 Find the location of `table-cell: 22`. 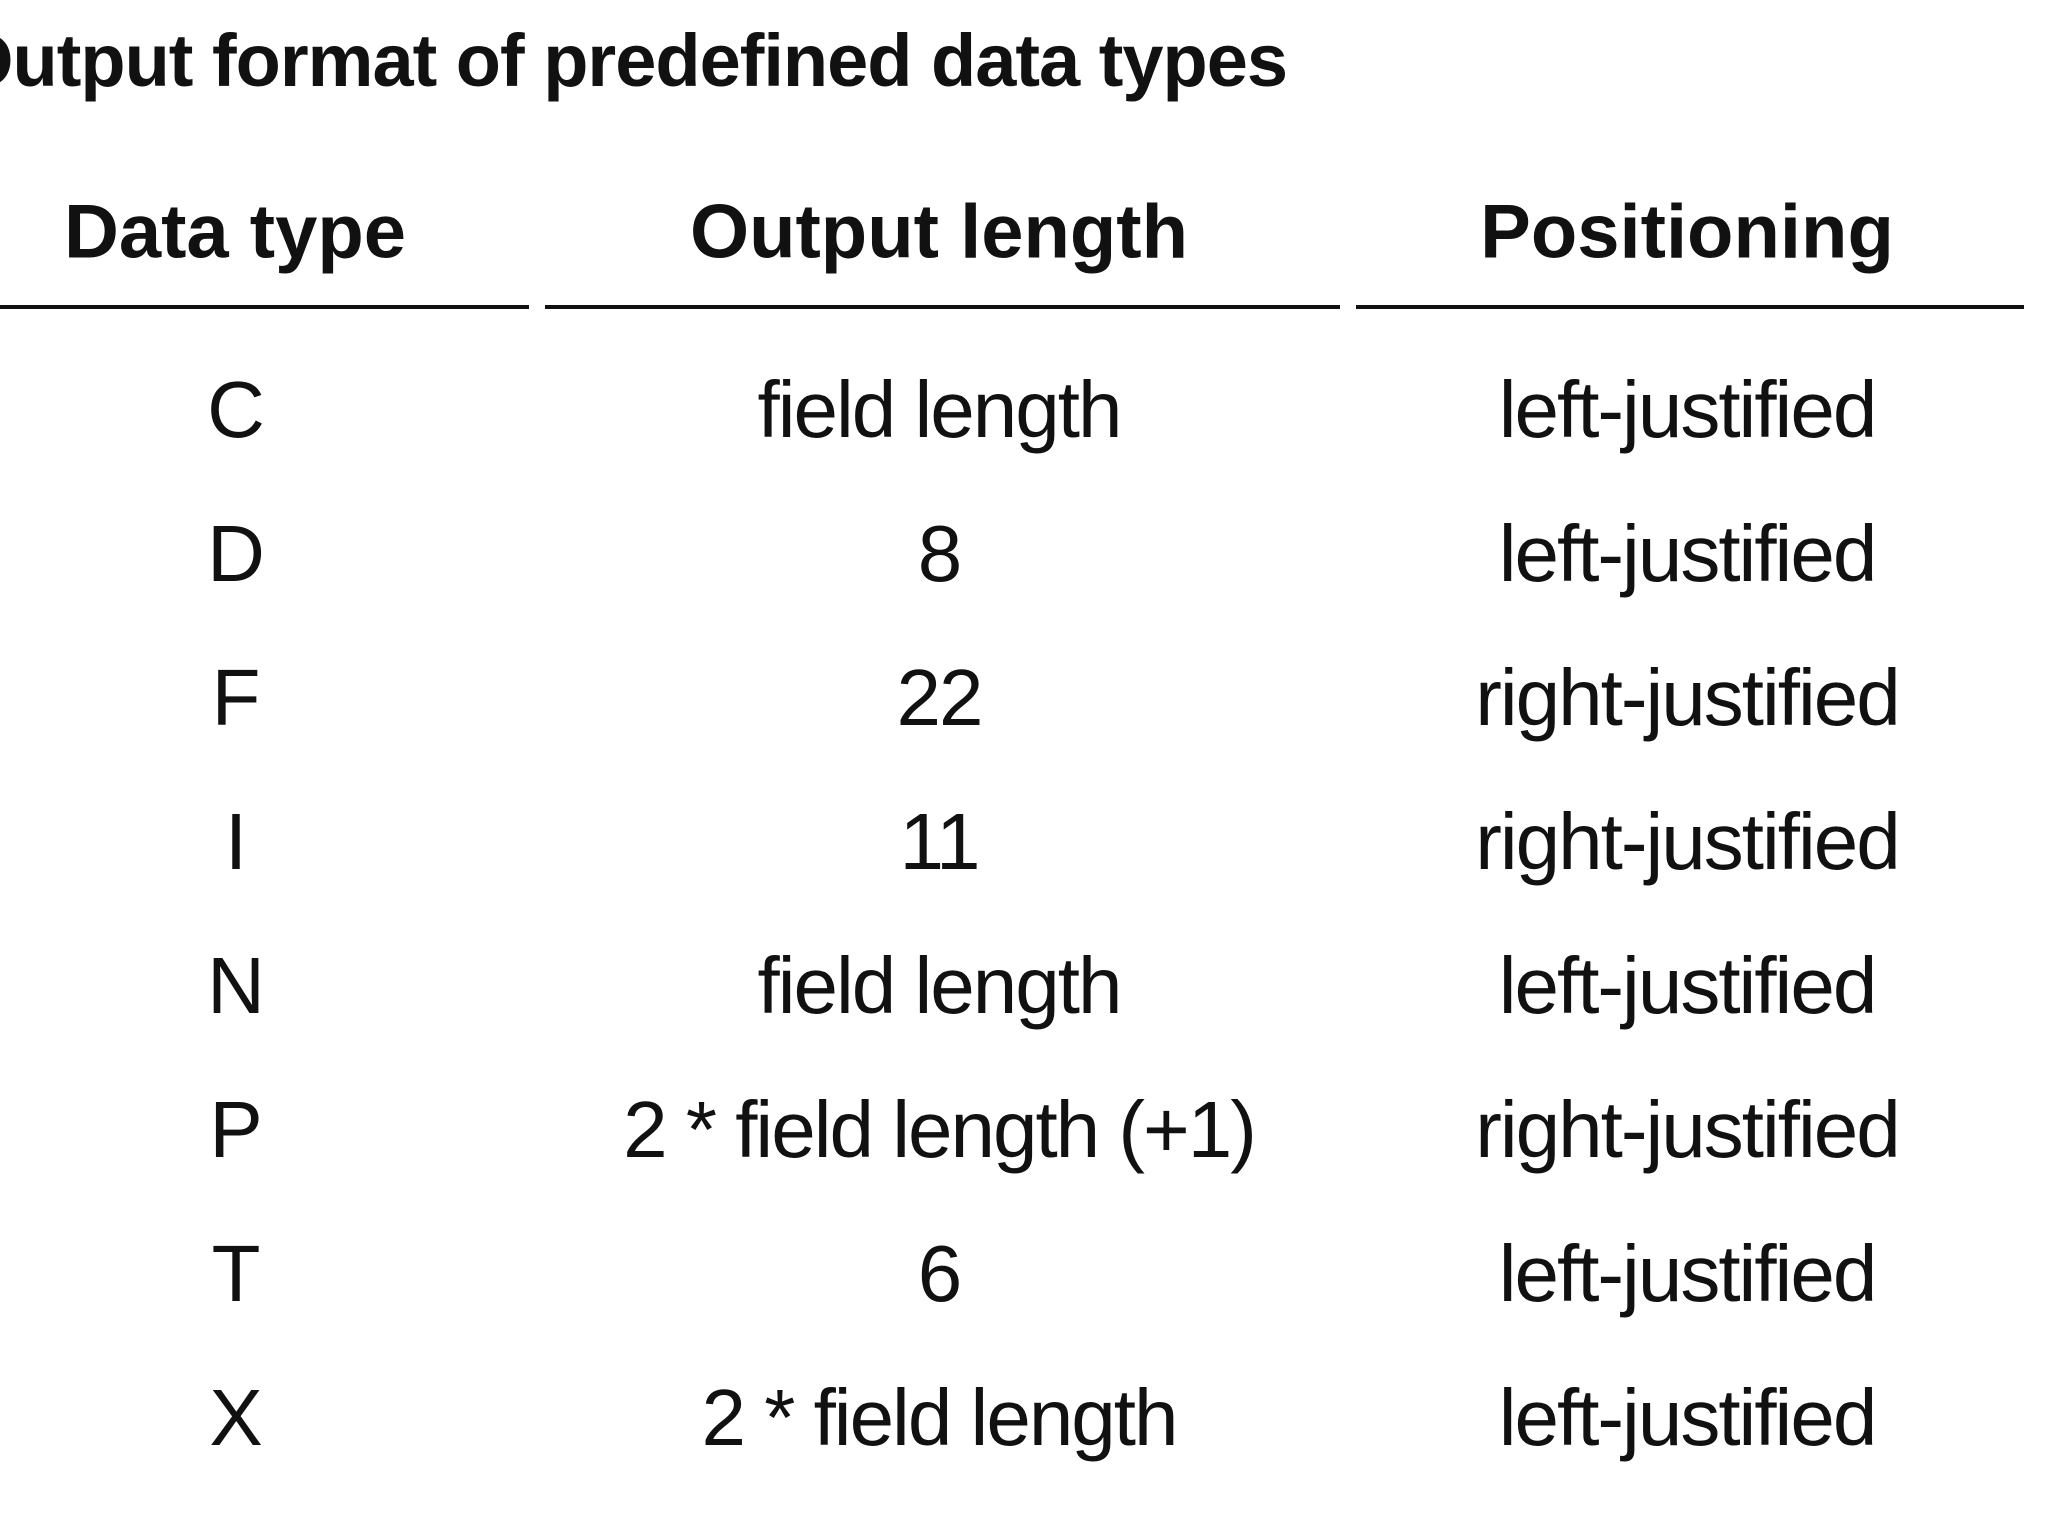

table-cell: 22 is located at coordinates (940, 697).